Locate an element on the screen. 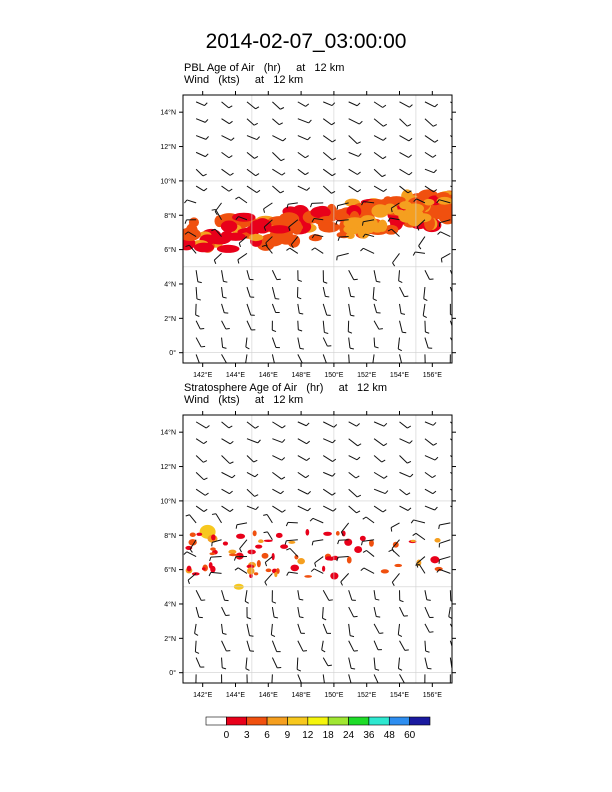 This screenshot has height=792, width=612. panel1-wind-label: Wind (kts) at 12 km is located at coordinates (244, 80).